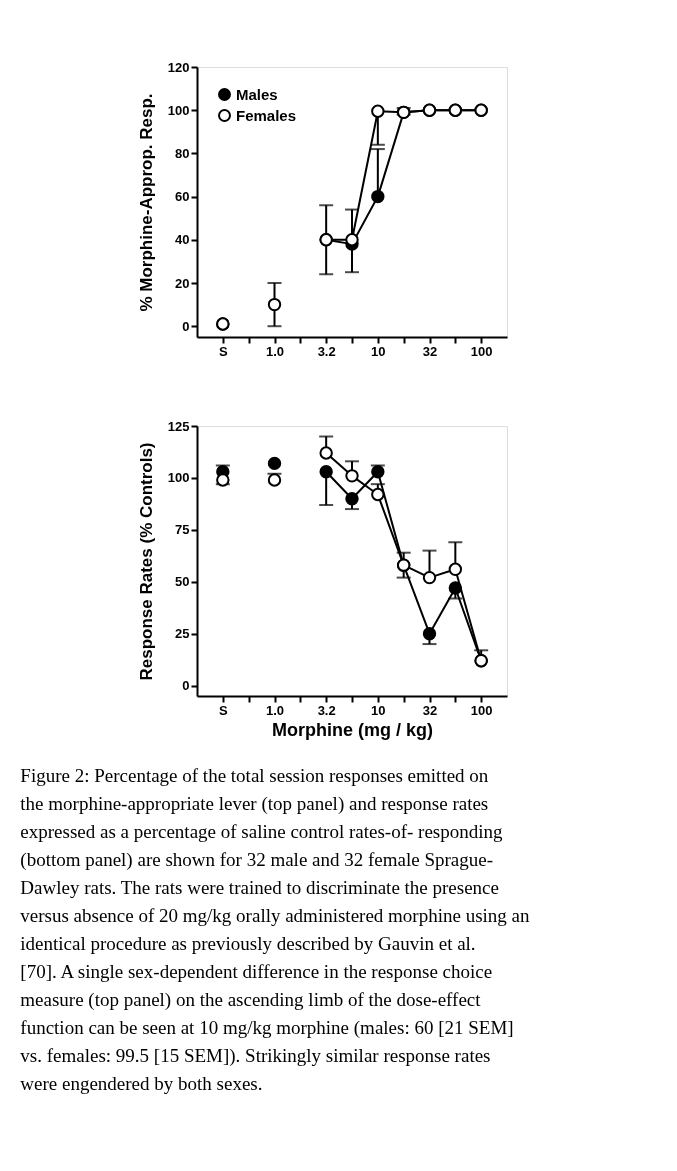 This screenshot has width=677, height=1171. Describe the element at coordinates (182, 197) in the screenshot. I see `y-tick-label: 60` at that location.